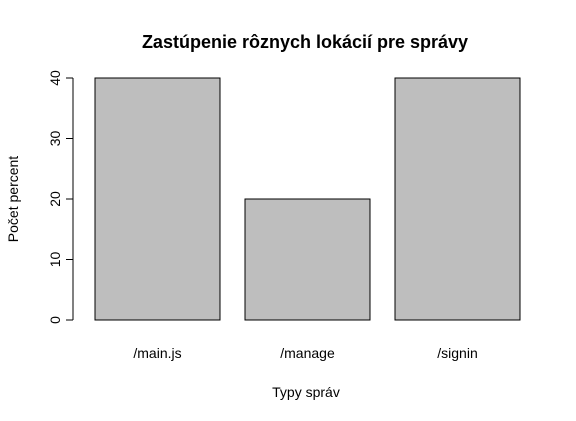  I want to click on y-ticks: 0 10 20 30 40, so click(60, 197).